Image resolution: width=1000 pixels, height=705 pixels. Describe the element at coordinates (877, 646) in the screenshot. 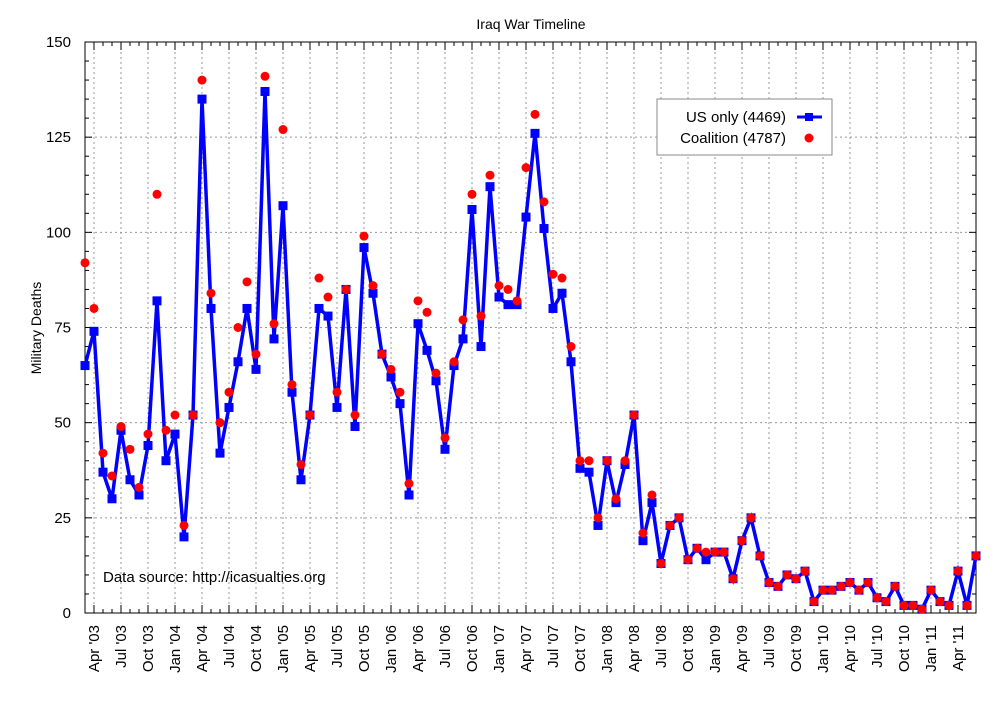

I see `x-tick-label: Jul '10` at that location.